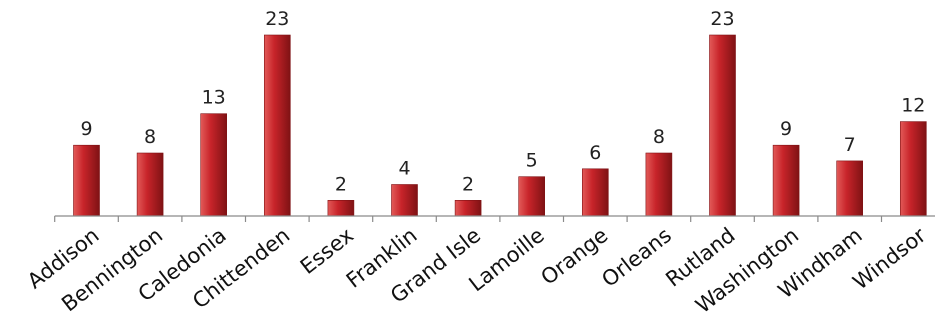 This screenshot has height=330, width=935. I want to click on data-label-lamoille: 5, so click(532, 161).